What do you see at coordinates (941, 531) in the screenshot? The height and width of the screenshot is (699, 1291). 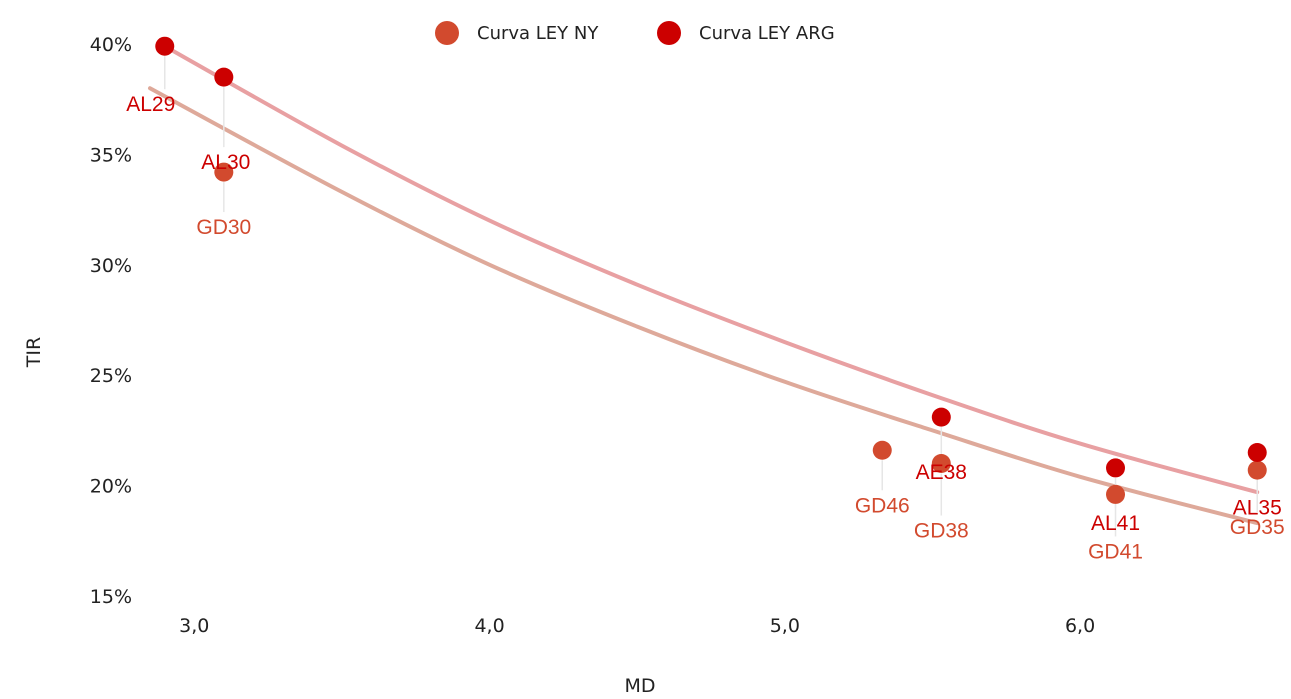 I see `point-label-gd38: GD38` at bounding box center [941, 531].